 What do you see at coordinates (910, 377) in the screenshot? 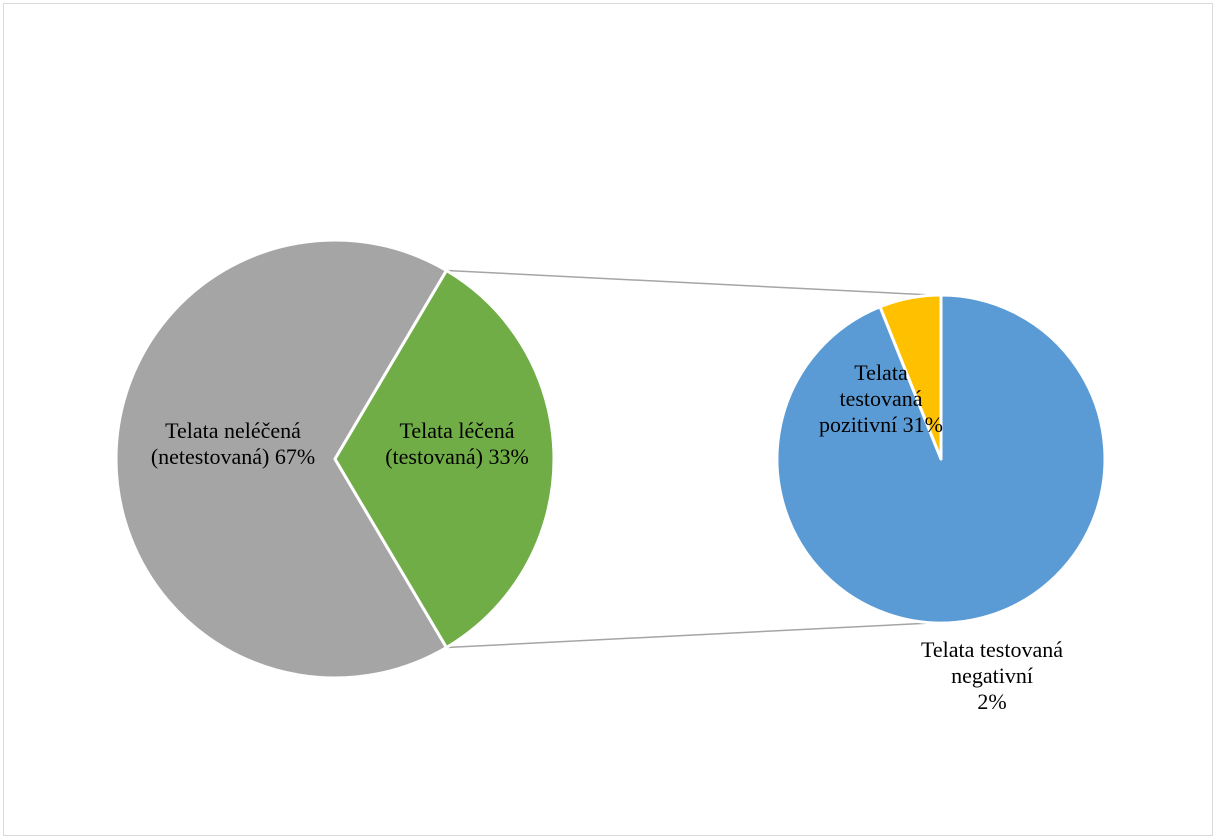
I see `slice-negative` at bounding box center [910, 377].